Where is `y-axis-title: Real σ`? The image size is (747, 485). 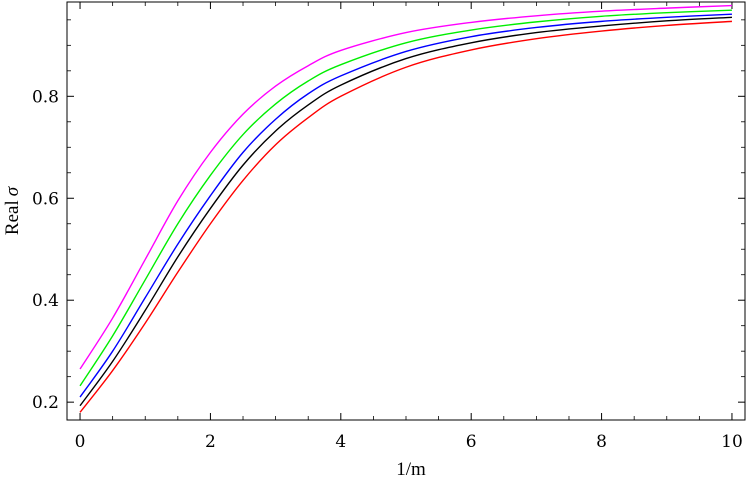 y-axis-title: Real σ is located at coordinates (12, 210).